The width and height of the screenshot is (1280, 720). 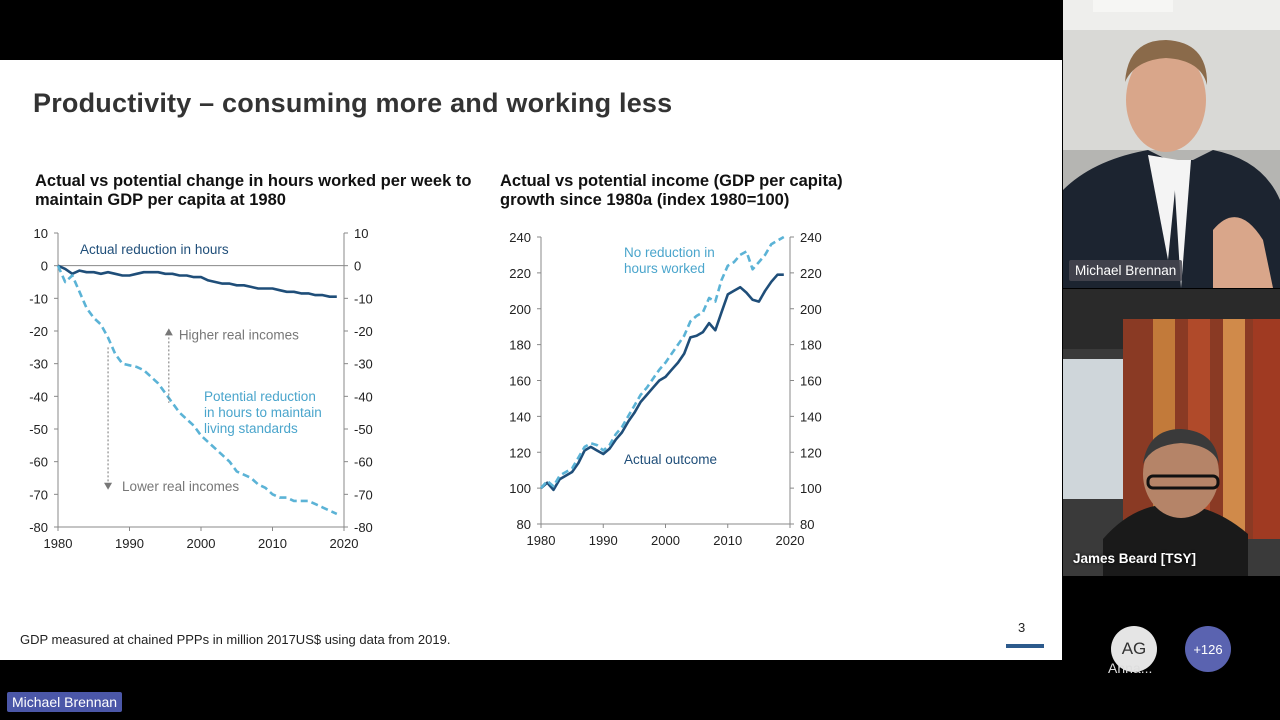 What do you see at coordinates (670, 459) in the screenshot?
I see `actual-series-label: Actual outcome` at bounding box center [670, 459].